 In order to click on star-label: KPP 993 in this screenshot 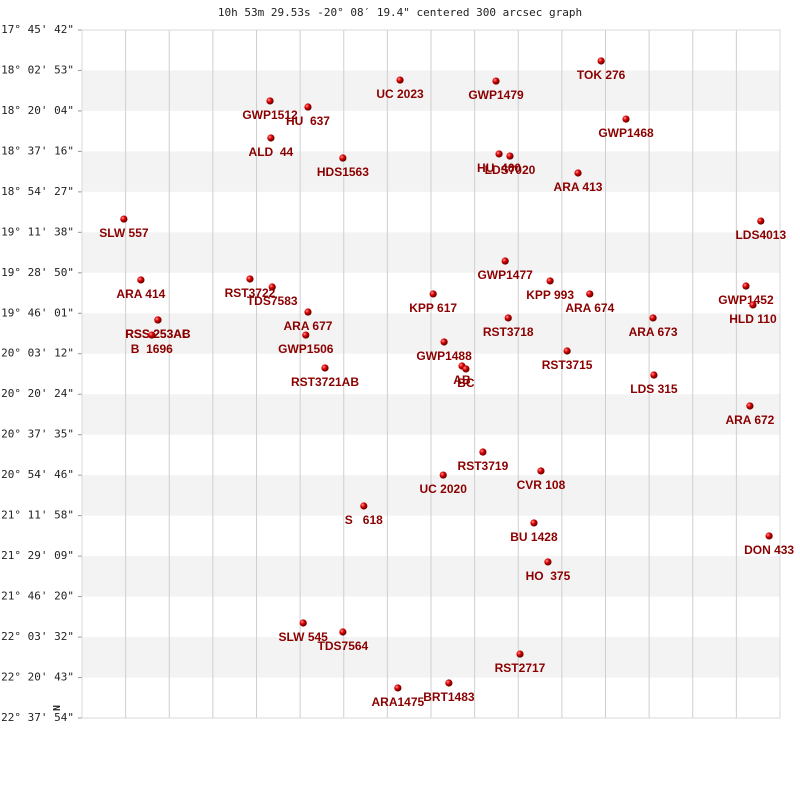, I will do `click(550, 295)`.